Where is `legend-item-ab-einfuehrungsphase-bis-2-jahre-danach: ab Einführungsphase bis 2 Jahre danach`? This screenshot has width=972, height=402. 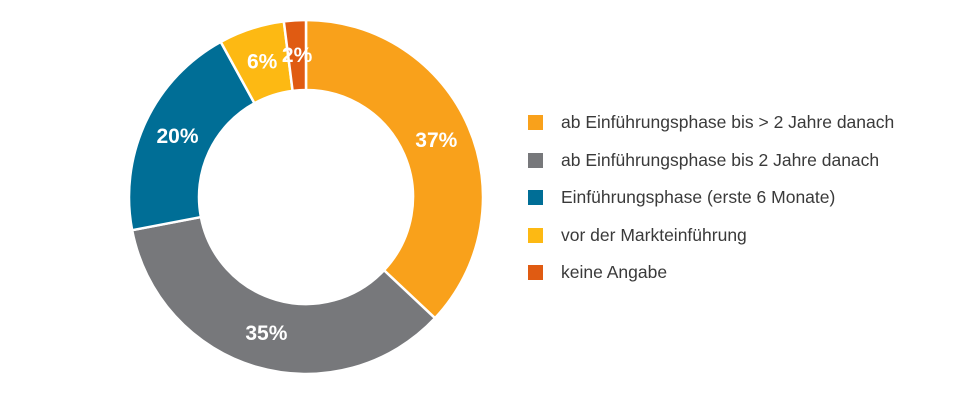
legend-item-ab-einfuehrungsphase-bis-2-jahre-danach: ab Einführungsphase bis 2 Jahre danach is located at coordinates (711, 161).